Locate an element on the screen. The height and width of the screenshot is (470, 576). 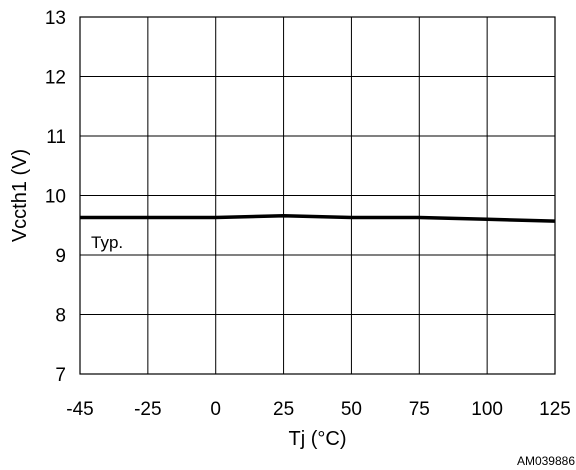
y-tick-label: 13 is located at coordinates (55, 18).